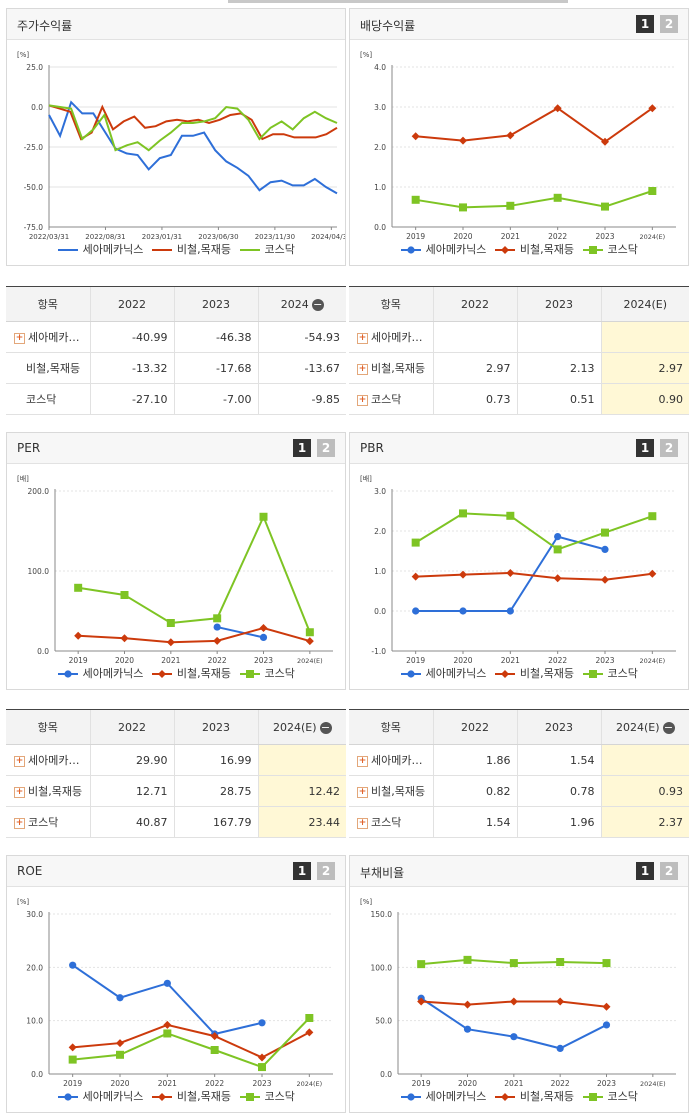 The width and height of the screenshot is (691, 1115). Describe the element at coordinates (111, 249) in the screenshot. I see `legend-label: 세아메카닉스` at that location.